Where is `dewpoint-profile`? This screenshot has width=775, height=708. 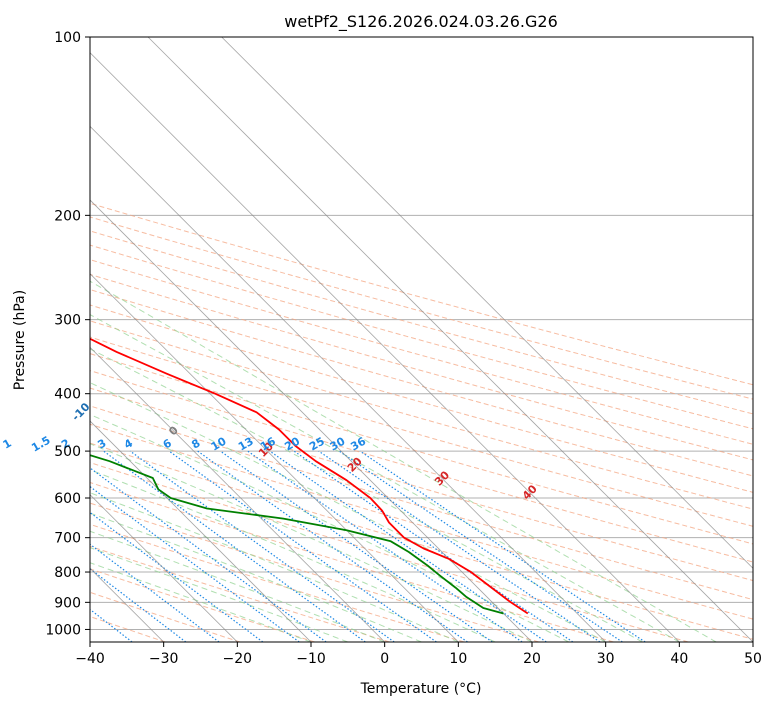 dewpoint-profile is located at coordinates (297, 534).